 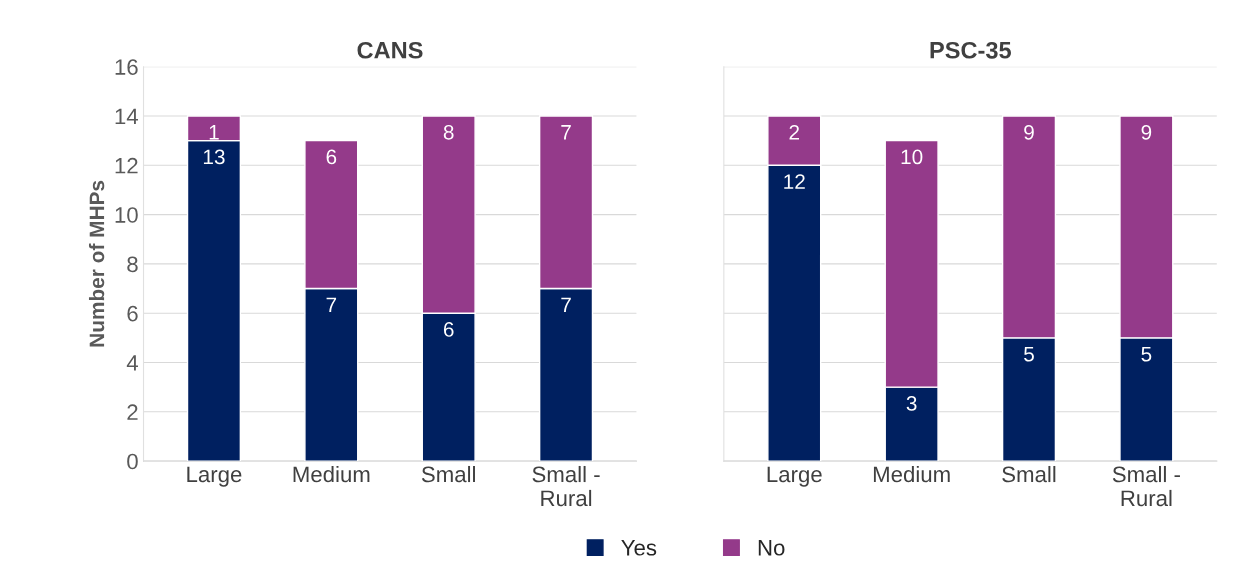 I want to click on data-label: 1, so click(x=214, y=132).